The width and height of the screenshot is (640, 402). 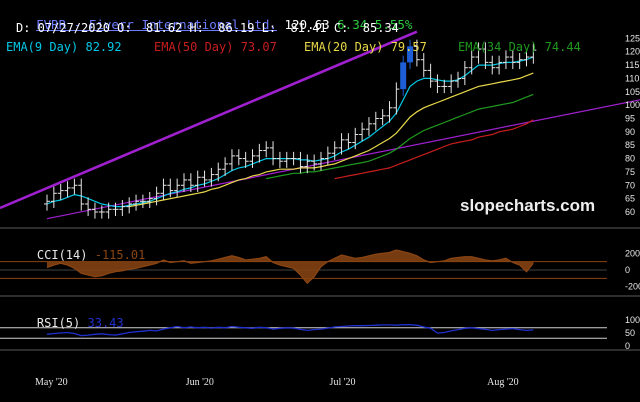 What do you see at coordinates (503, 382) in the screenshot?
I see `x-axis-tick: Aug '20` at bounding box center [503, 382].